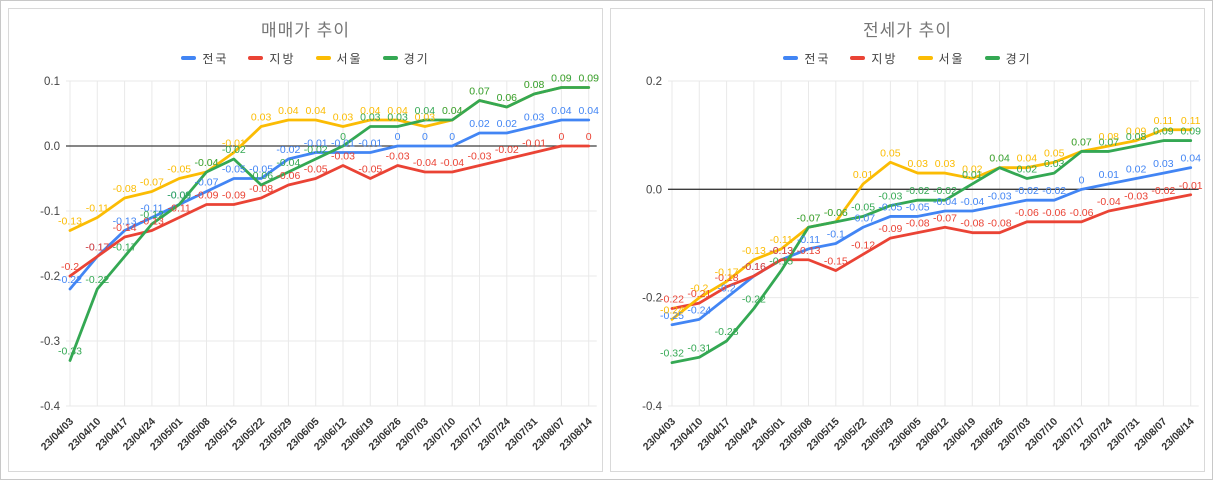  What do you see at coordinates (1108, 175) in the screenshot?
I see `data-point-label: 0.01` at bounding box center [1108, 175].